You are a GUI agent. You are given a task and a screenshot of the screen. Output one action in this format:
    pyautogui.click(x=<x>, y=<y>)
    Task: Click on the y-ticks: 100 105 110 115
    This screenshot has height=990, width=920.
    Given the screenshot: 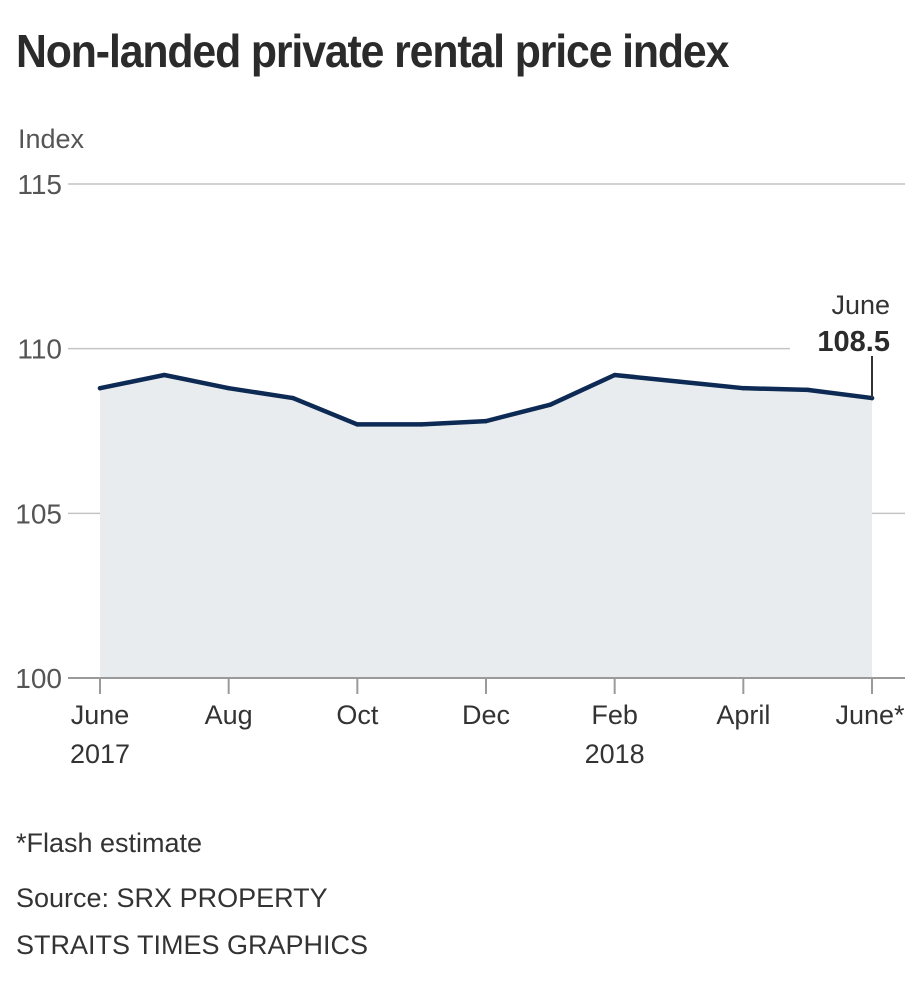 What is the action you would take?
    pyautogui.click(x=38, y=431)
    